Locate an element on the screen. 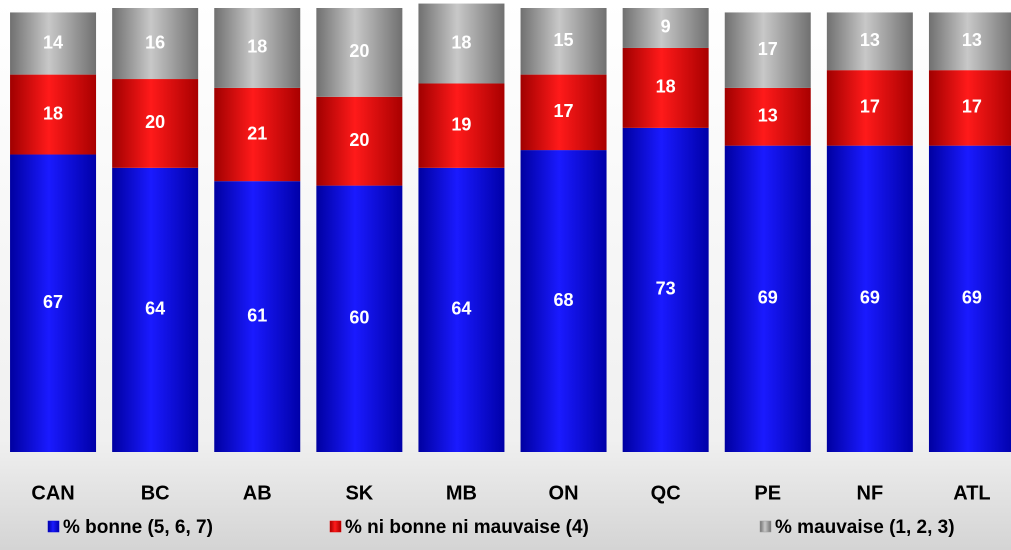 The image size is (1011, 550). data-label: 15 is located at coordinates (564, 40).